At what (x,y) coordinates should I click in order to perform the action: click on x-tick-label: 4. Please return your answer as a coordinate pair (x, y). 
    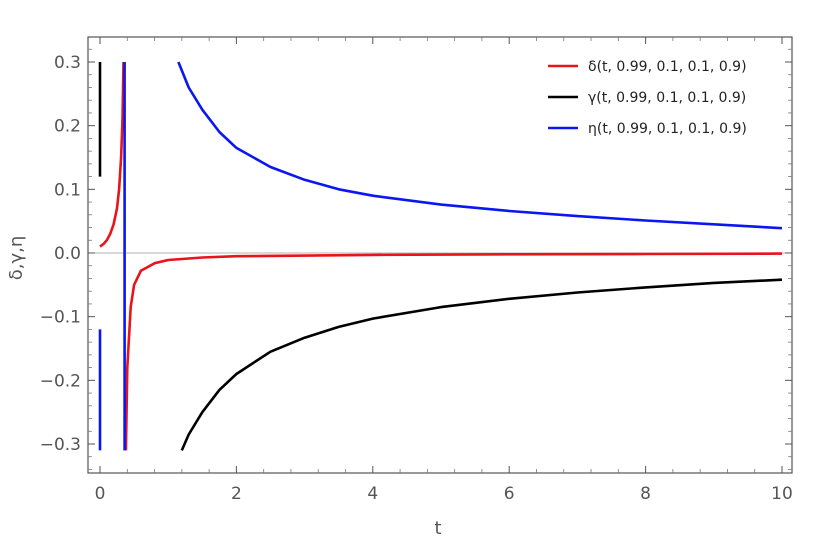
    Looking at the image, I should click on (372, 494).